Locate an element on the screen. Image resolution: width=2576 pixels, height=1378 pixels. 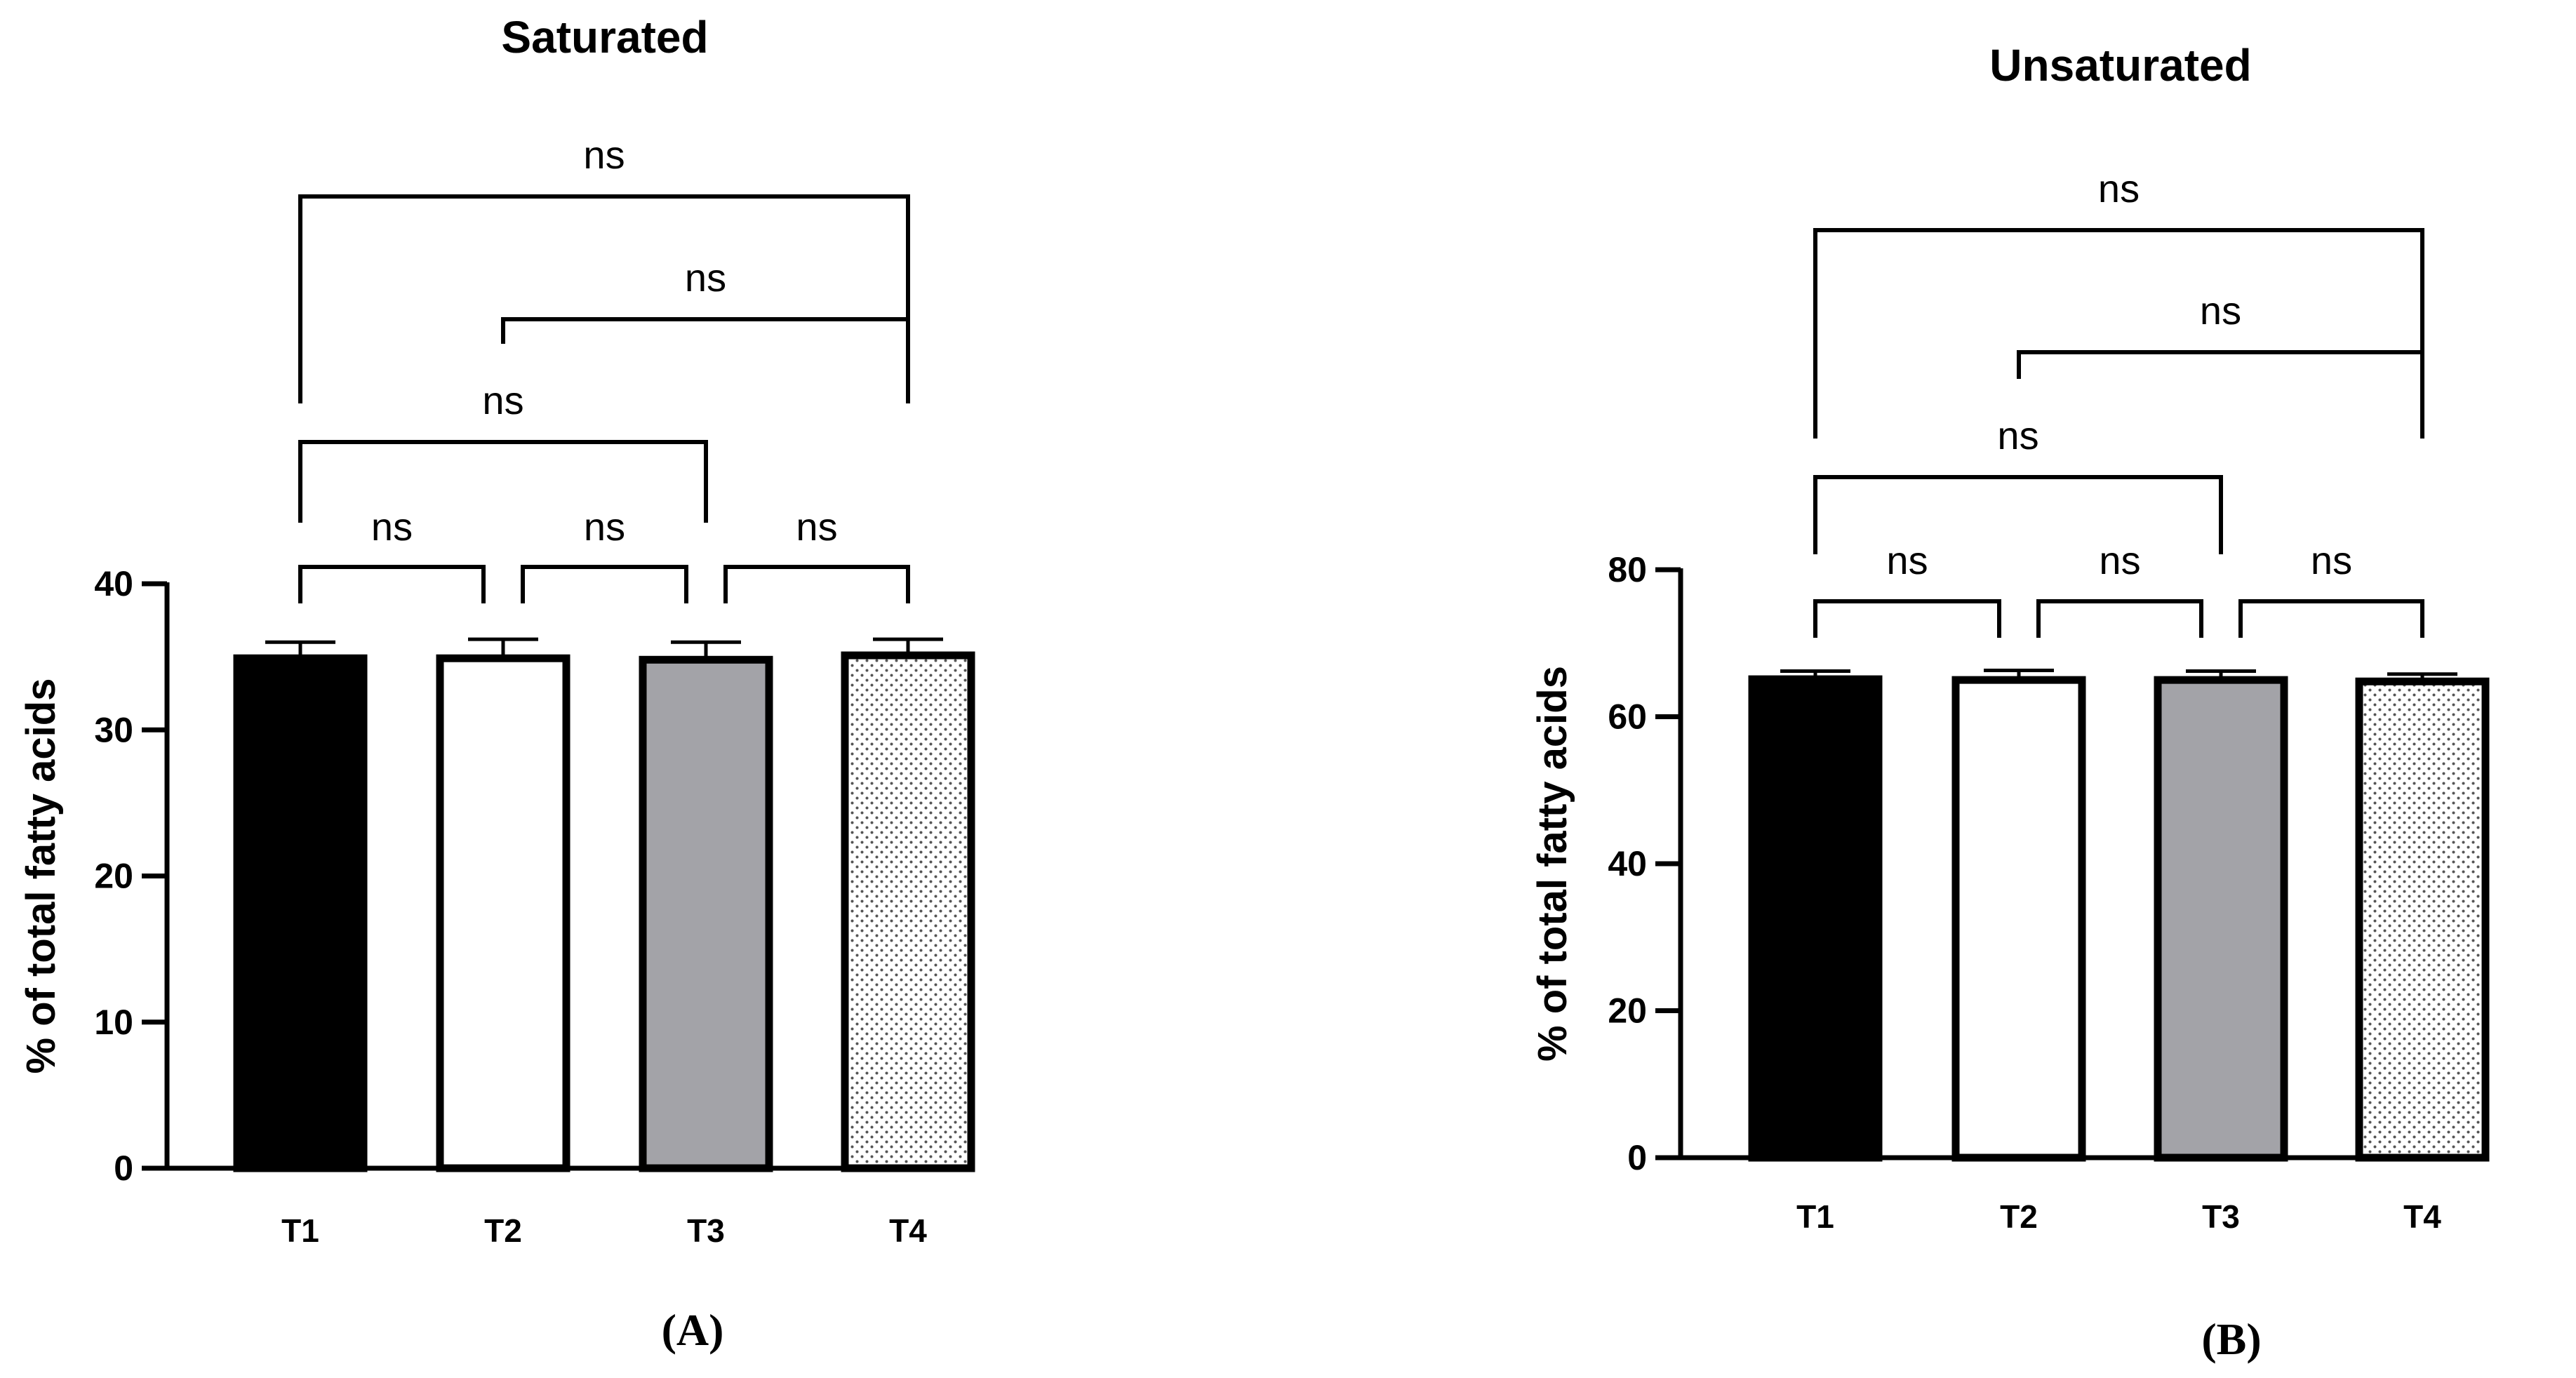
chart-title: Saturated is located at coordinates (604, 37).